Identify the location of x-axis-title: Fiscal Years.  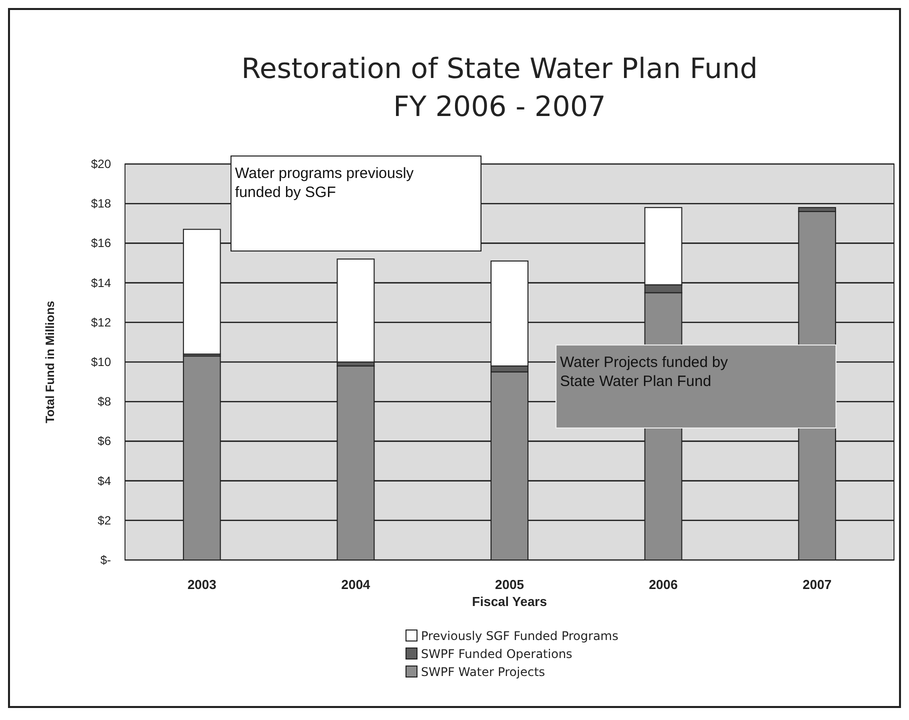
(509, 601).